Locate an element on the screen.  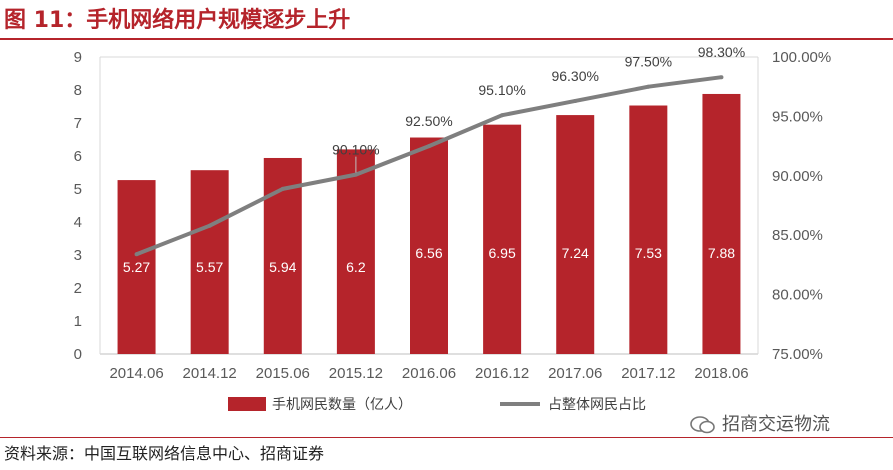
y-right-tick-label: 80.00% is located at coordinates (797, 295).